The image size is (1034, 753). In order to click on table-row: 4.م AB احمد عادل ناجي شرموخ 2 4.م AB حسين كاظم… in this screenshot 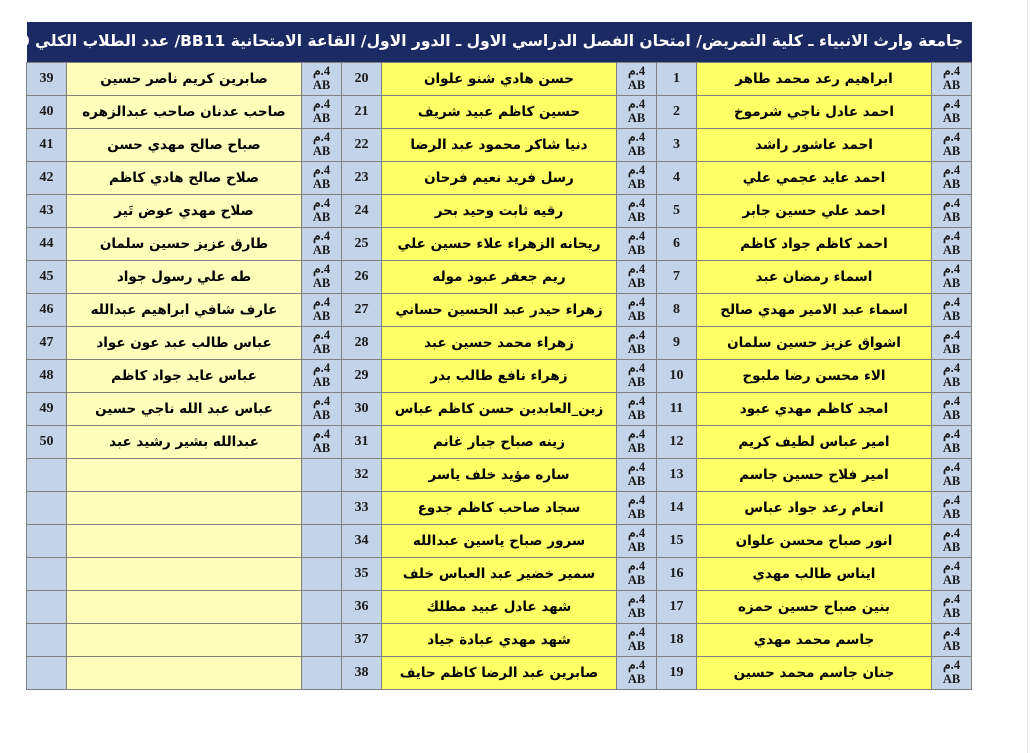, I will do `click(499, 111)`.